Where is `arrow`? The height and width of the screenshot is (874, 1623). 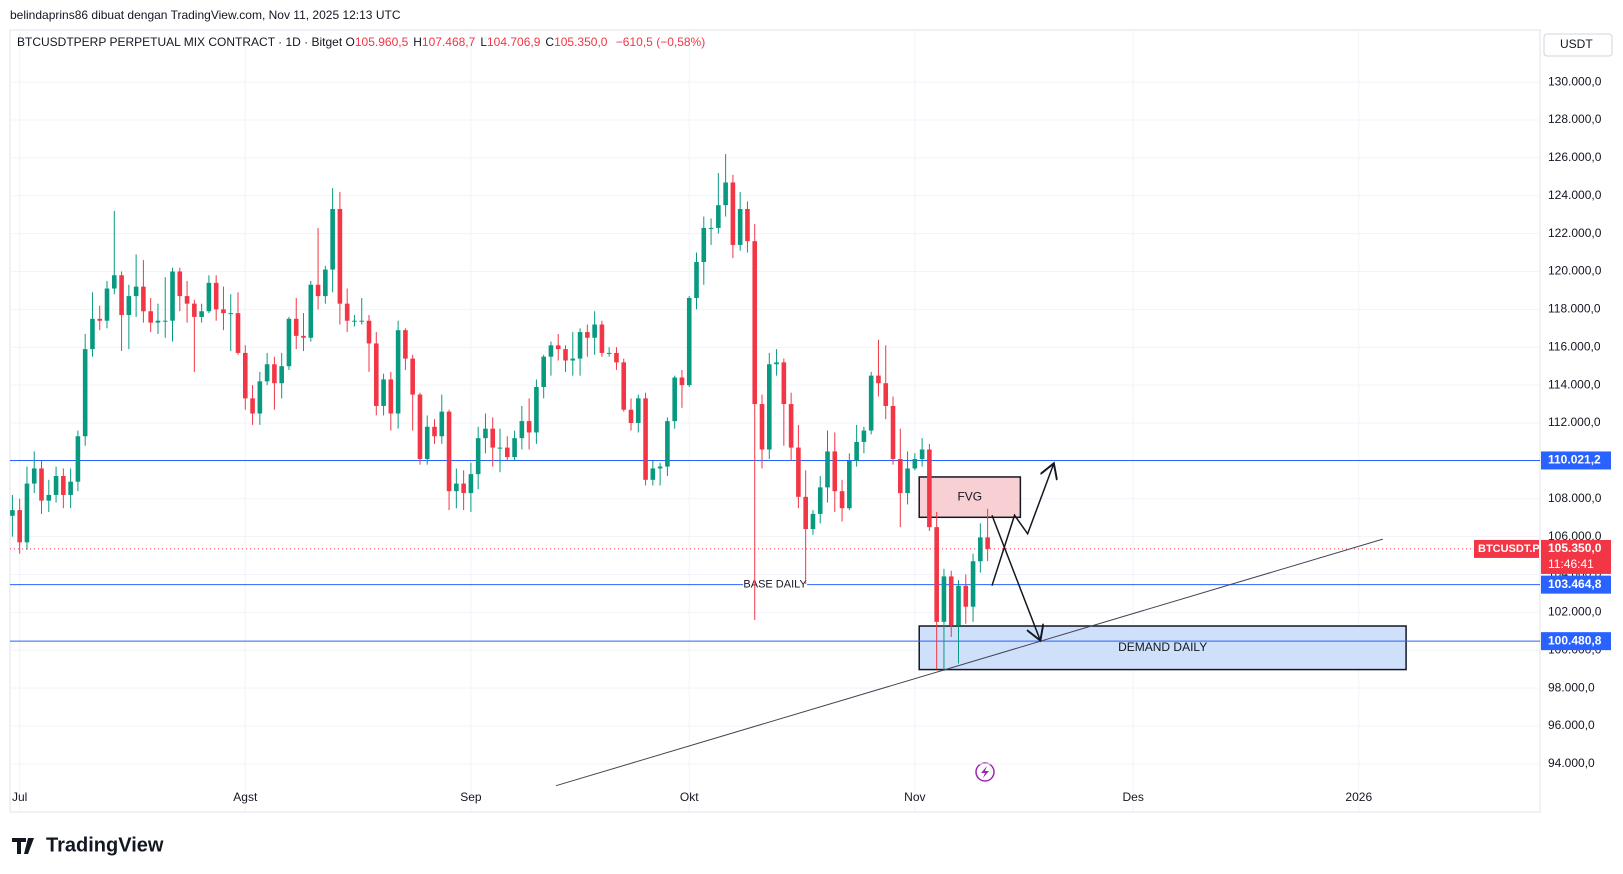 arrow is located at coordinates (1022, 524).